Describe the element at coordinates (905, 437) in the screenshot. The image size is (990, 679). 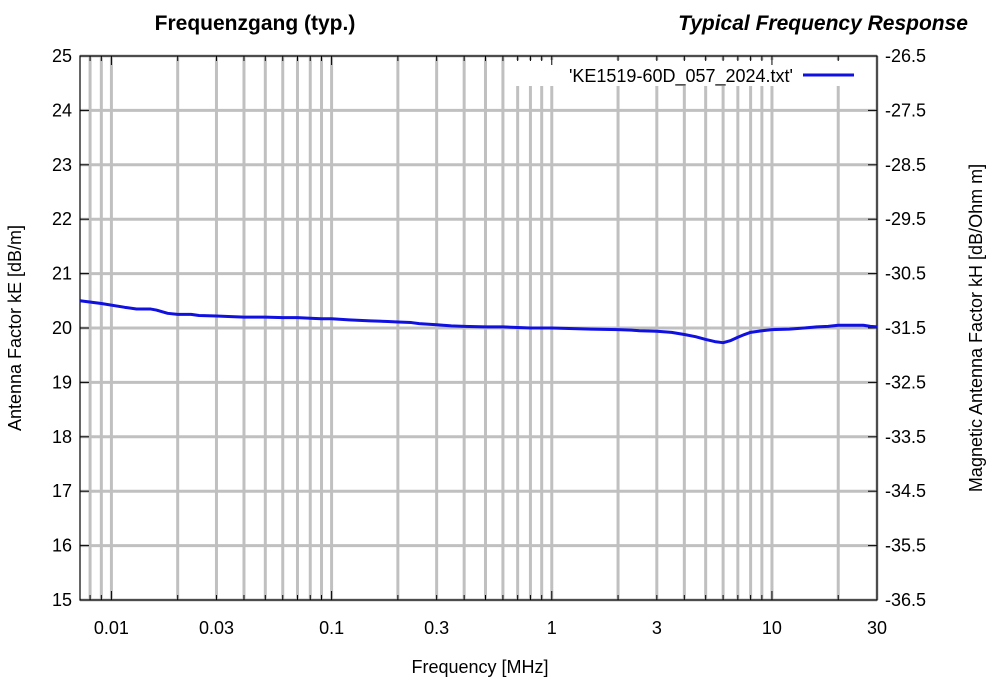
I see `y2-tick-label: -33.5` at that location.